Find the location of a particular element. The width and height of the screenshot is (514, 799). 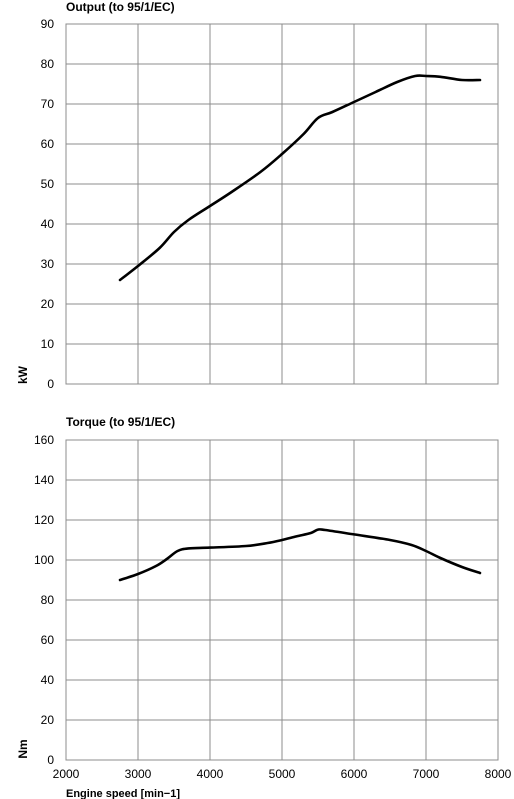

torque-y-tick-label: 20 is located at coordinates (48, 720).